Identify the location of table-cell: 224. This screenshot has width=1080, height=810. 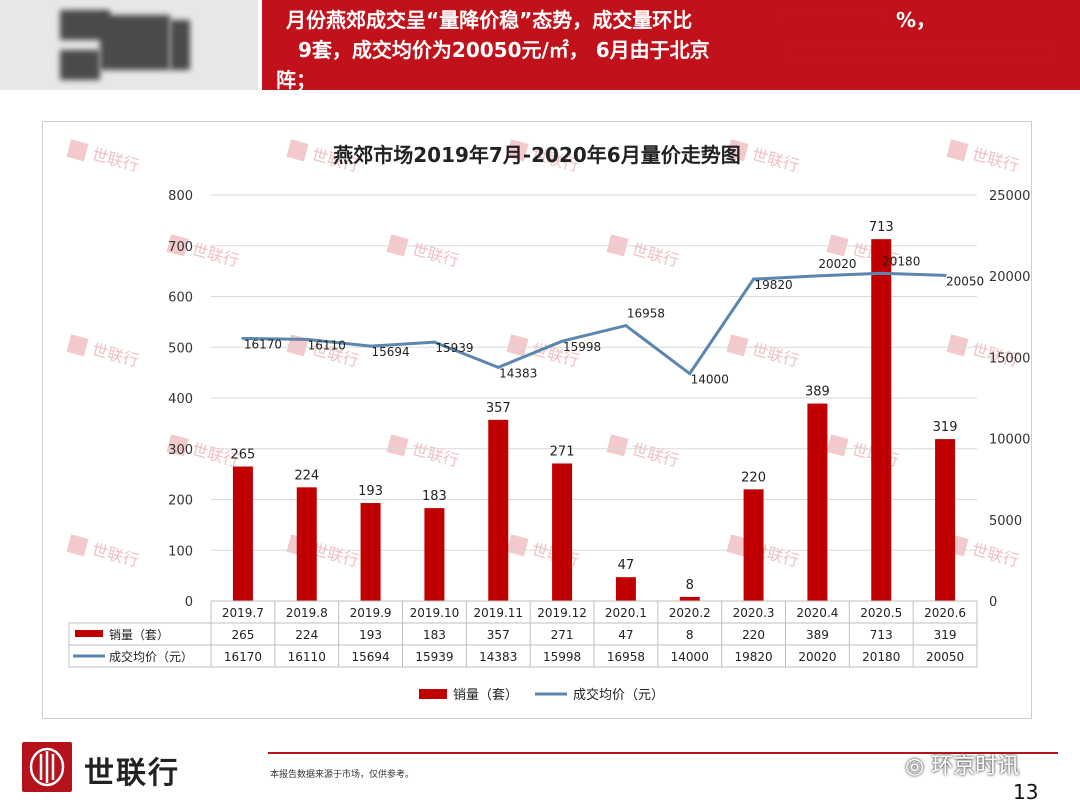
(306, 635).